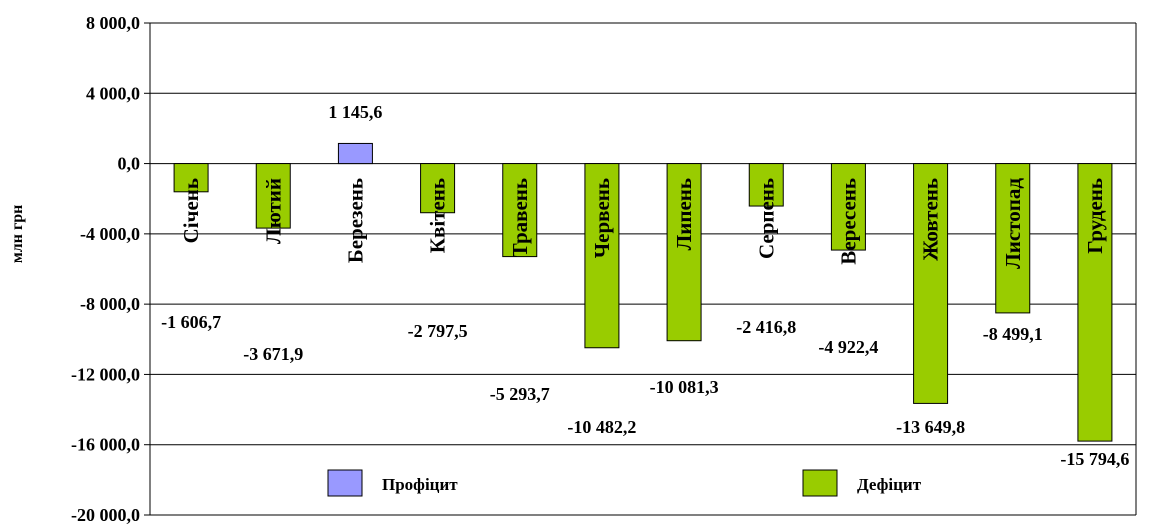  What do you see at coordinates (766, 218) in the screenshot?
I see `category-label: Серпень` at bounding box center [766, 218].